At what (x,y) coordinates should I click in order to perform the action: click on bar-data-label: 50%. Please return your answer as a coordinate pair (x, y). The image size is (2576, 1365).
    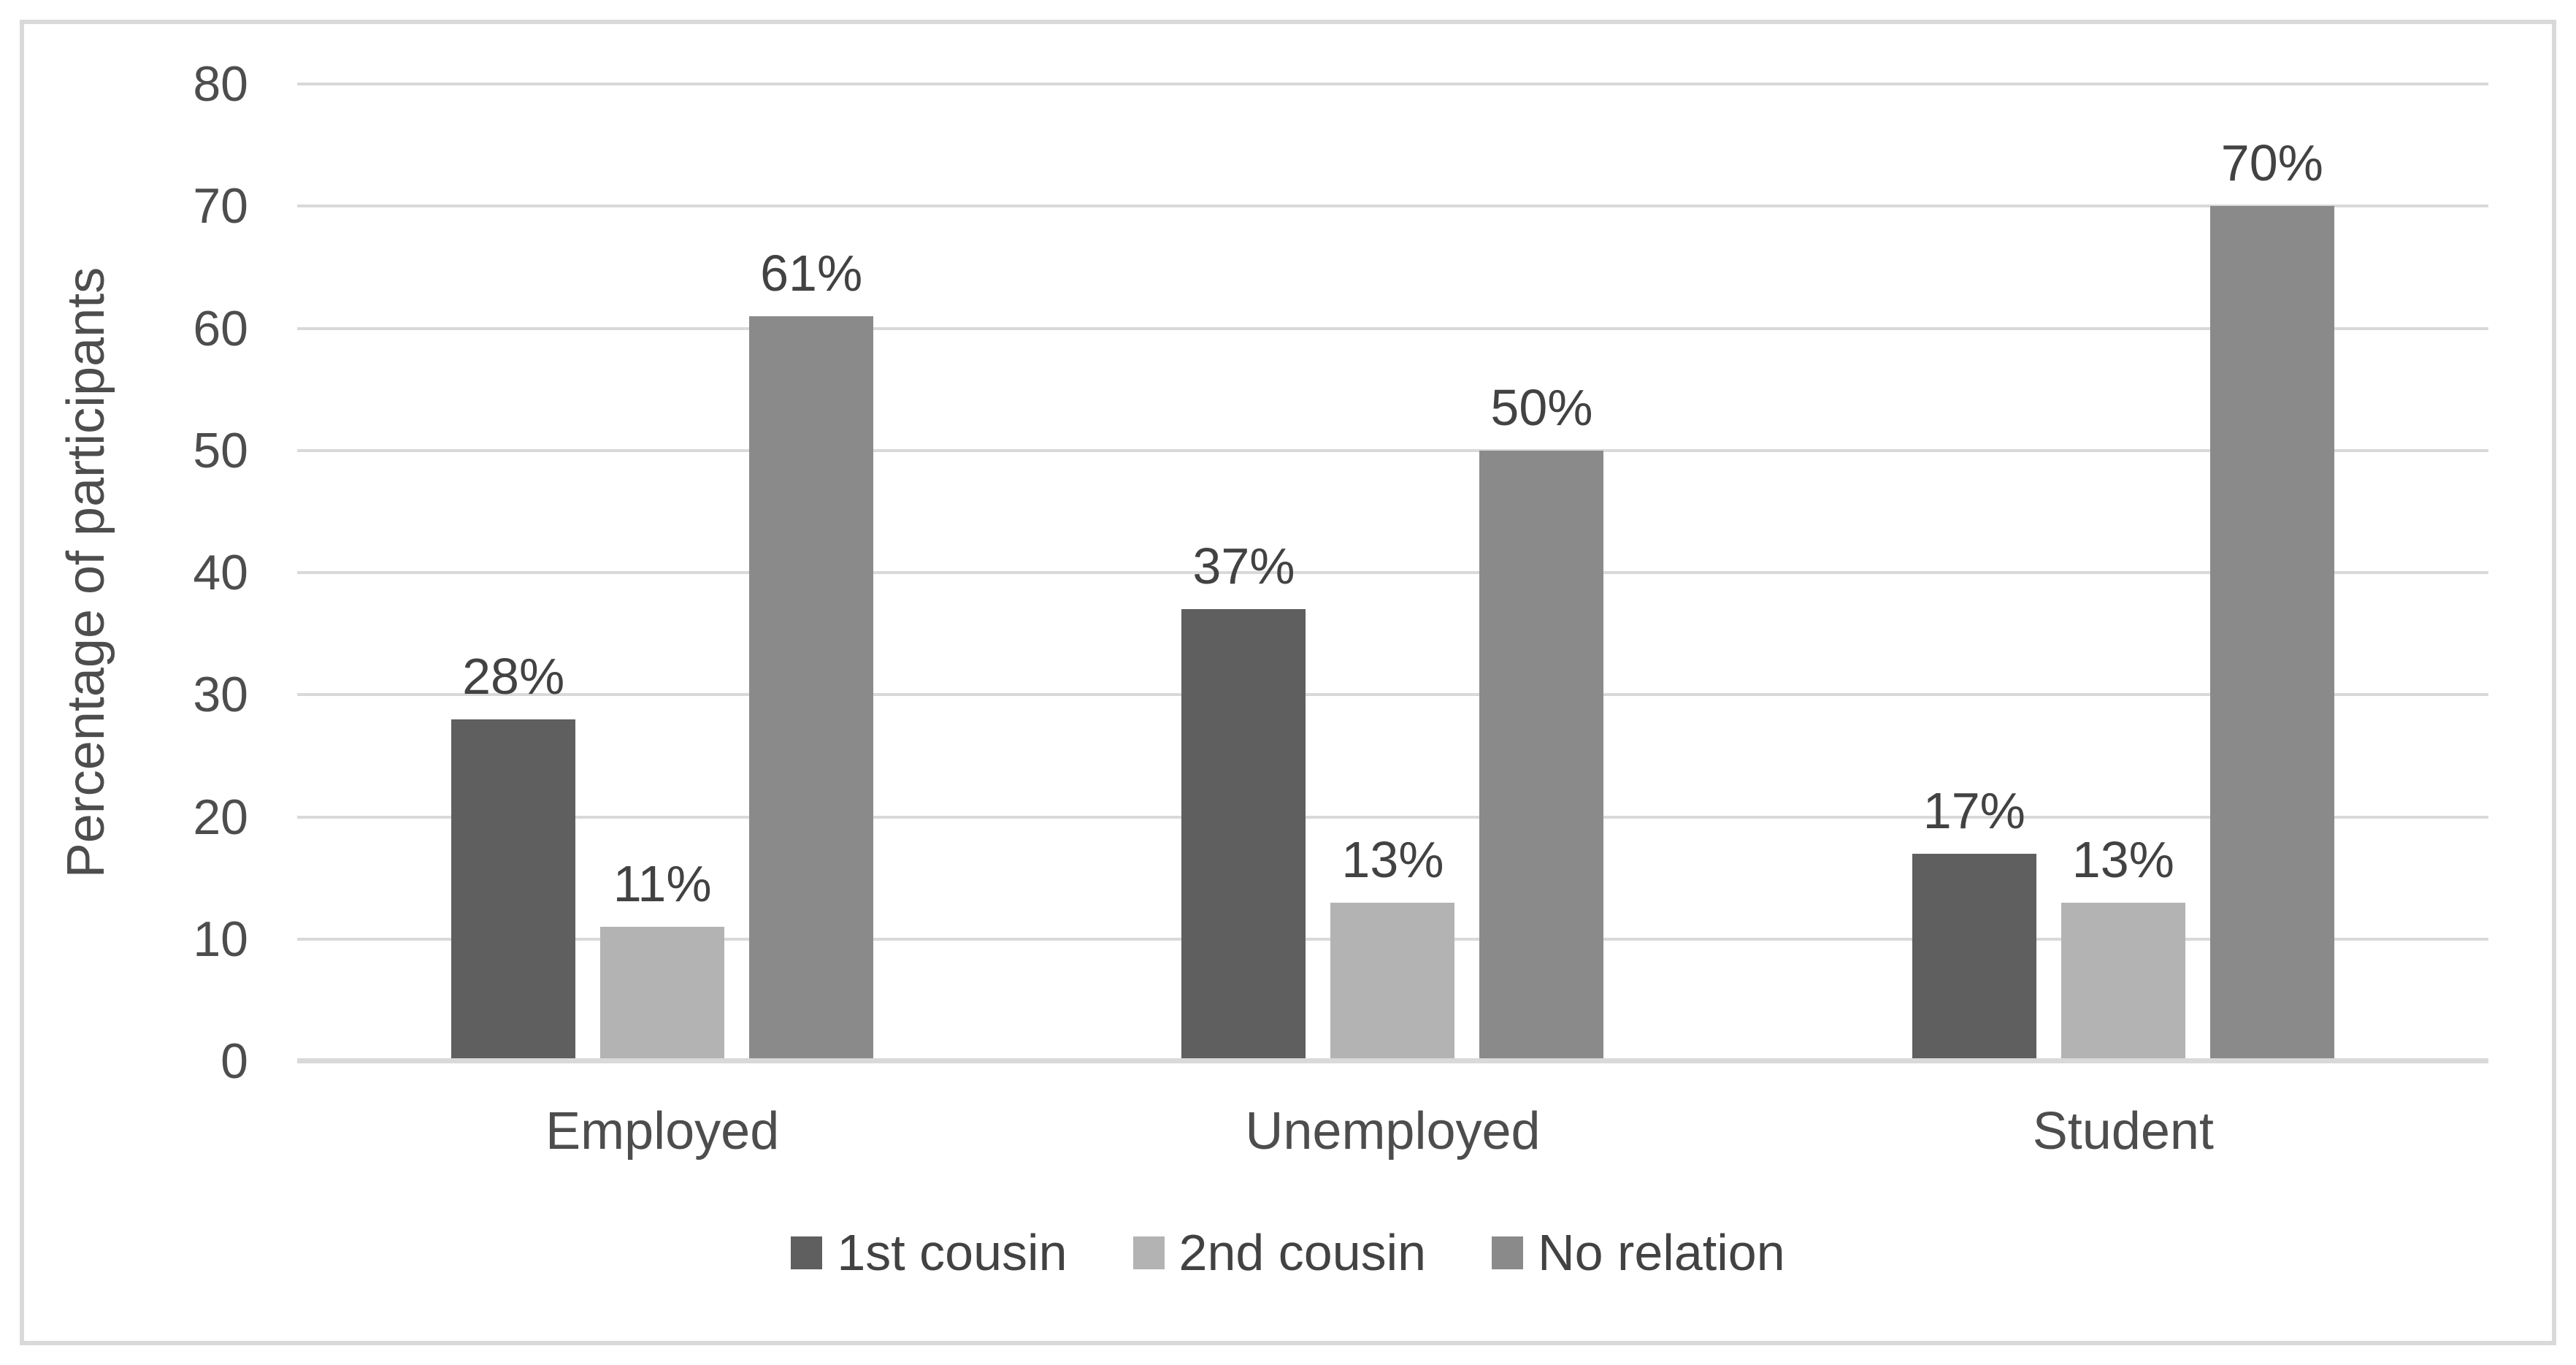
    Looking at the image, I should click on (1542, 407).